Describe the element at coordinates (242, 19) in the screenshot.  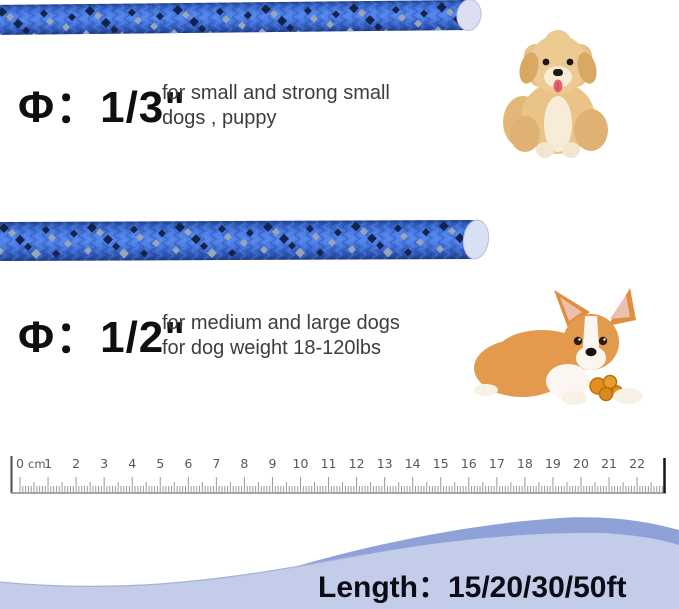
I see `rope-thin-illustration` at that location.